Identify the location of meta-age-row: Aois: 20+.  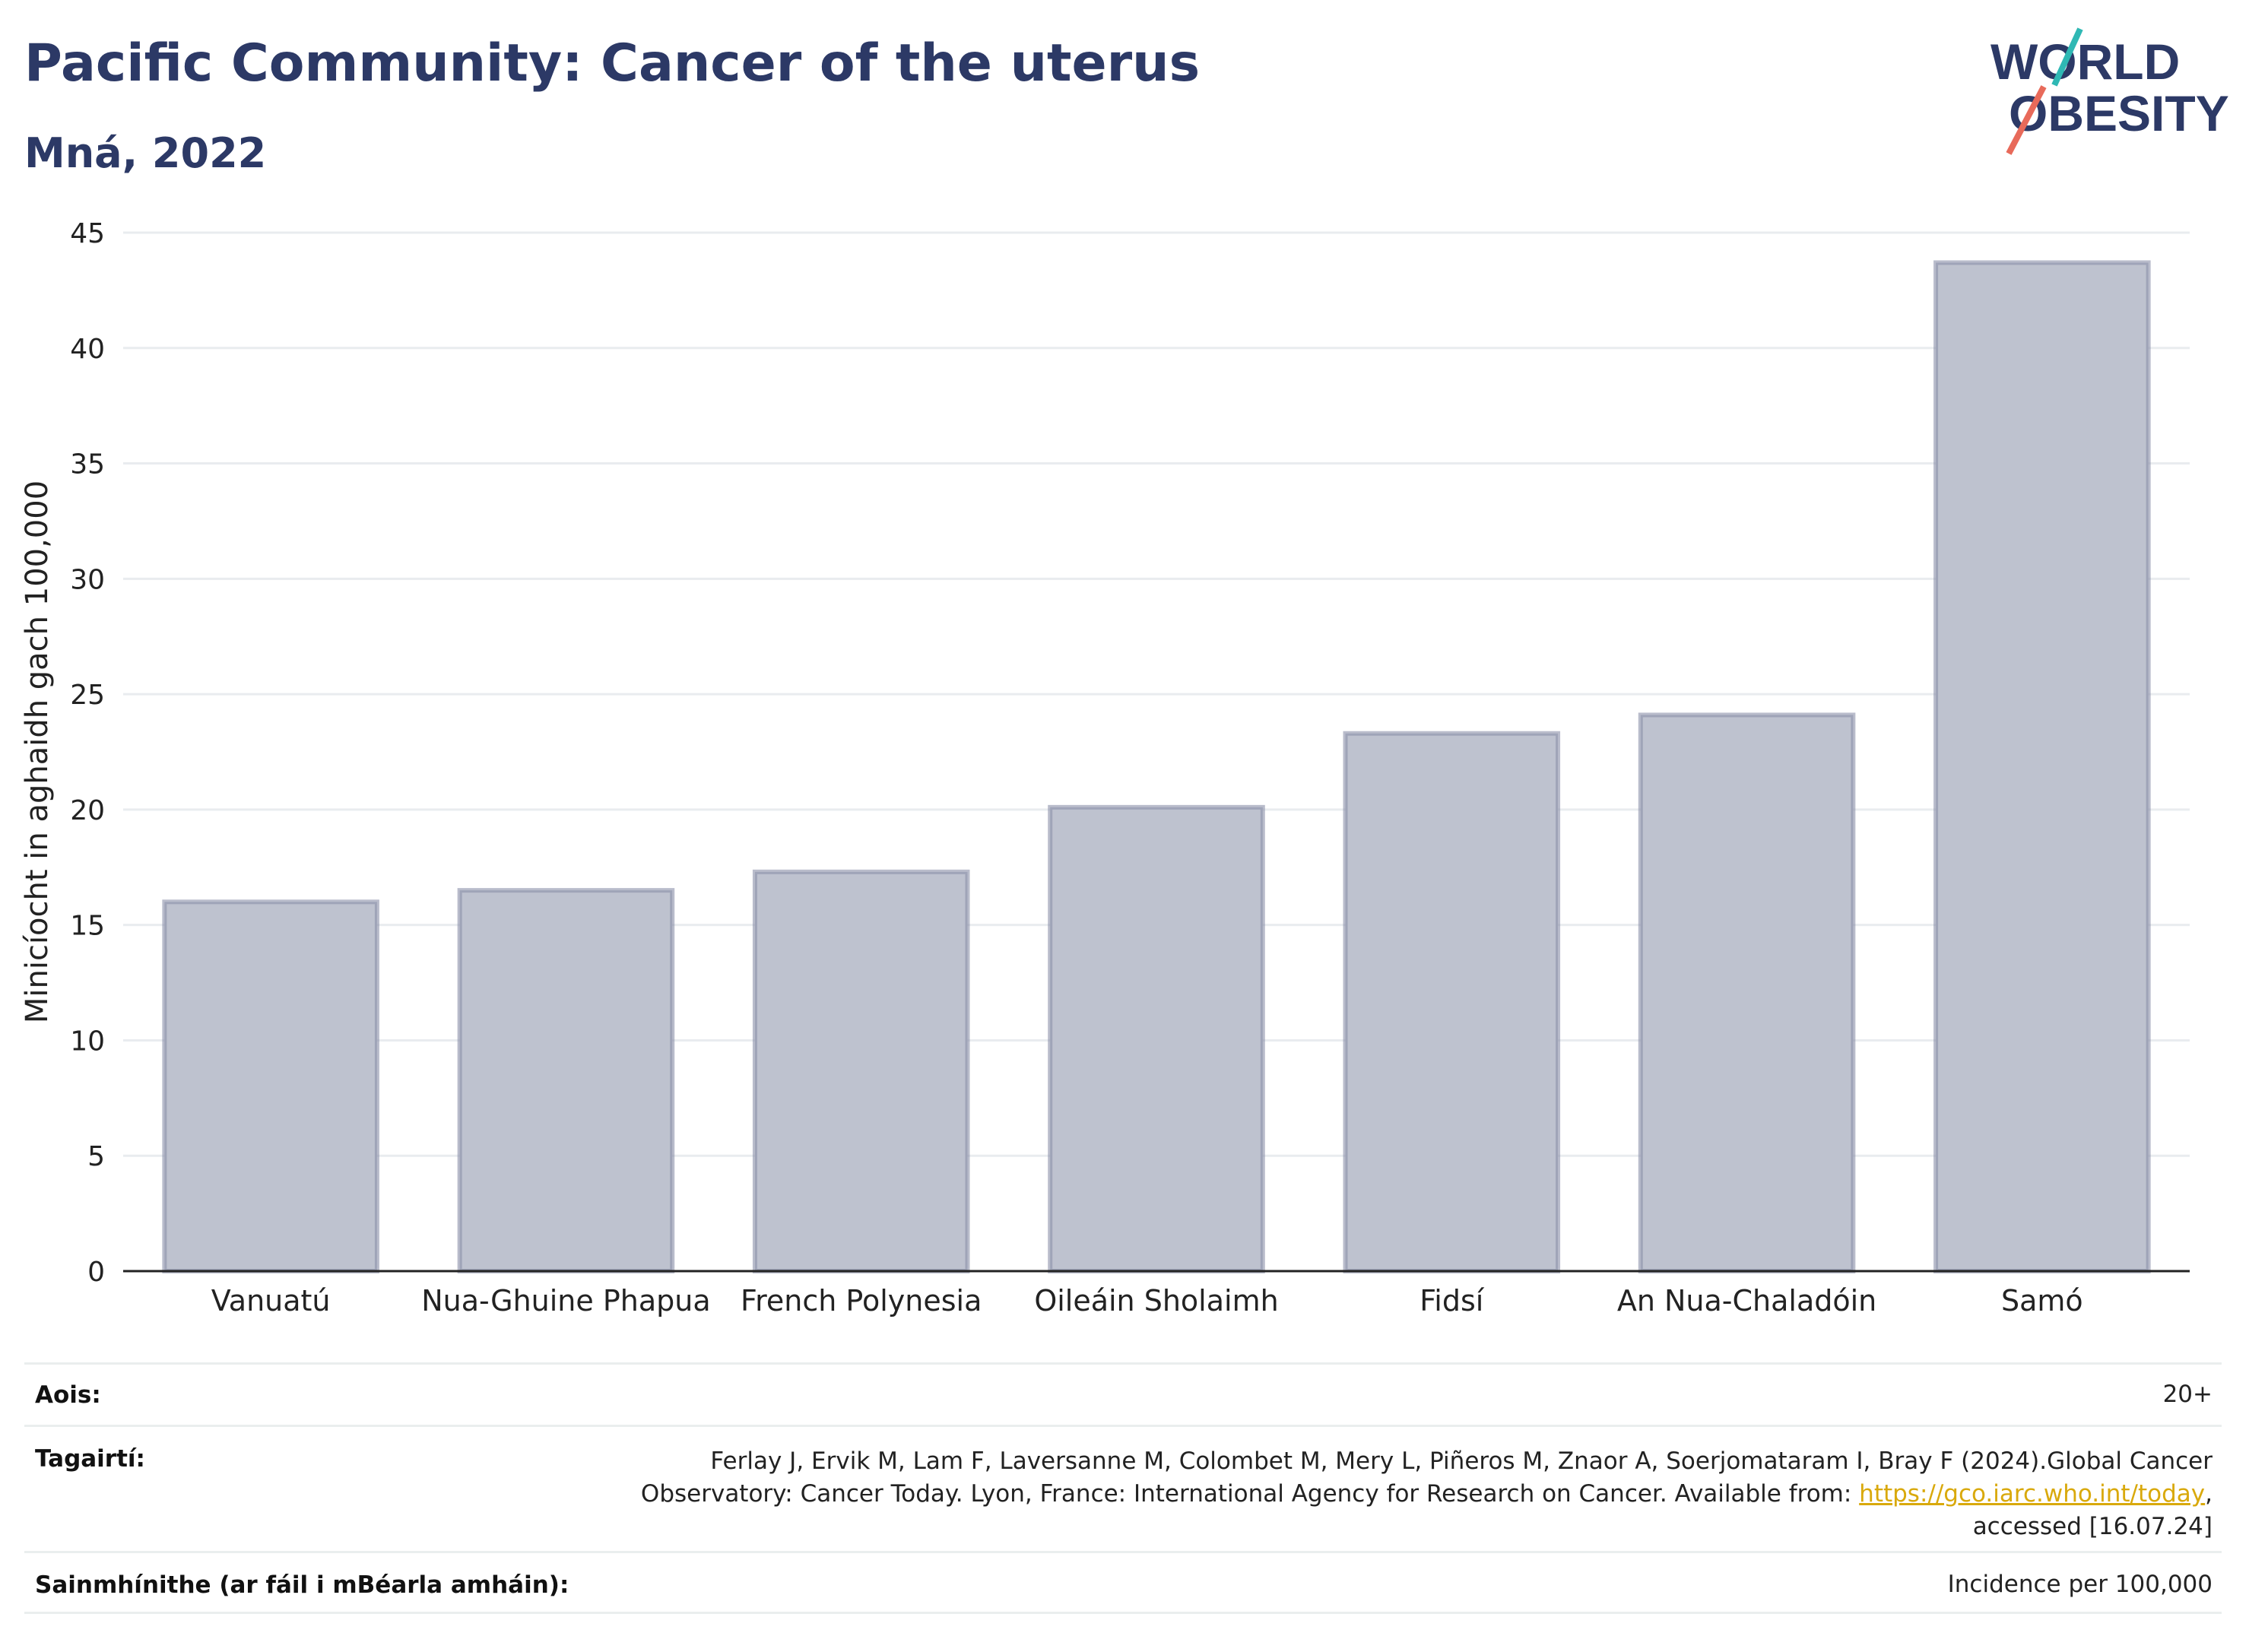
(1123, 1394).